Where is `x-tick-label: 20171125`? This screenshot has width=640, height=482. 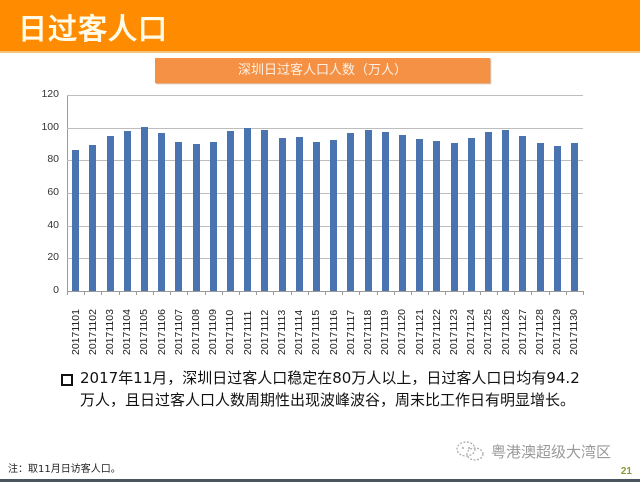
x-tick-label: 20171125 is located at coordinates (488, 326).